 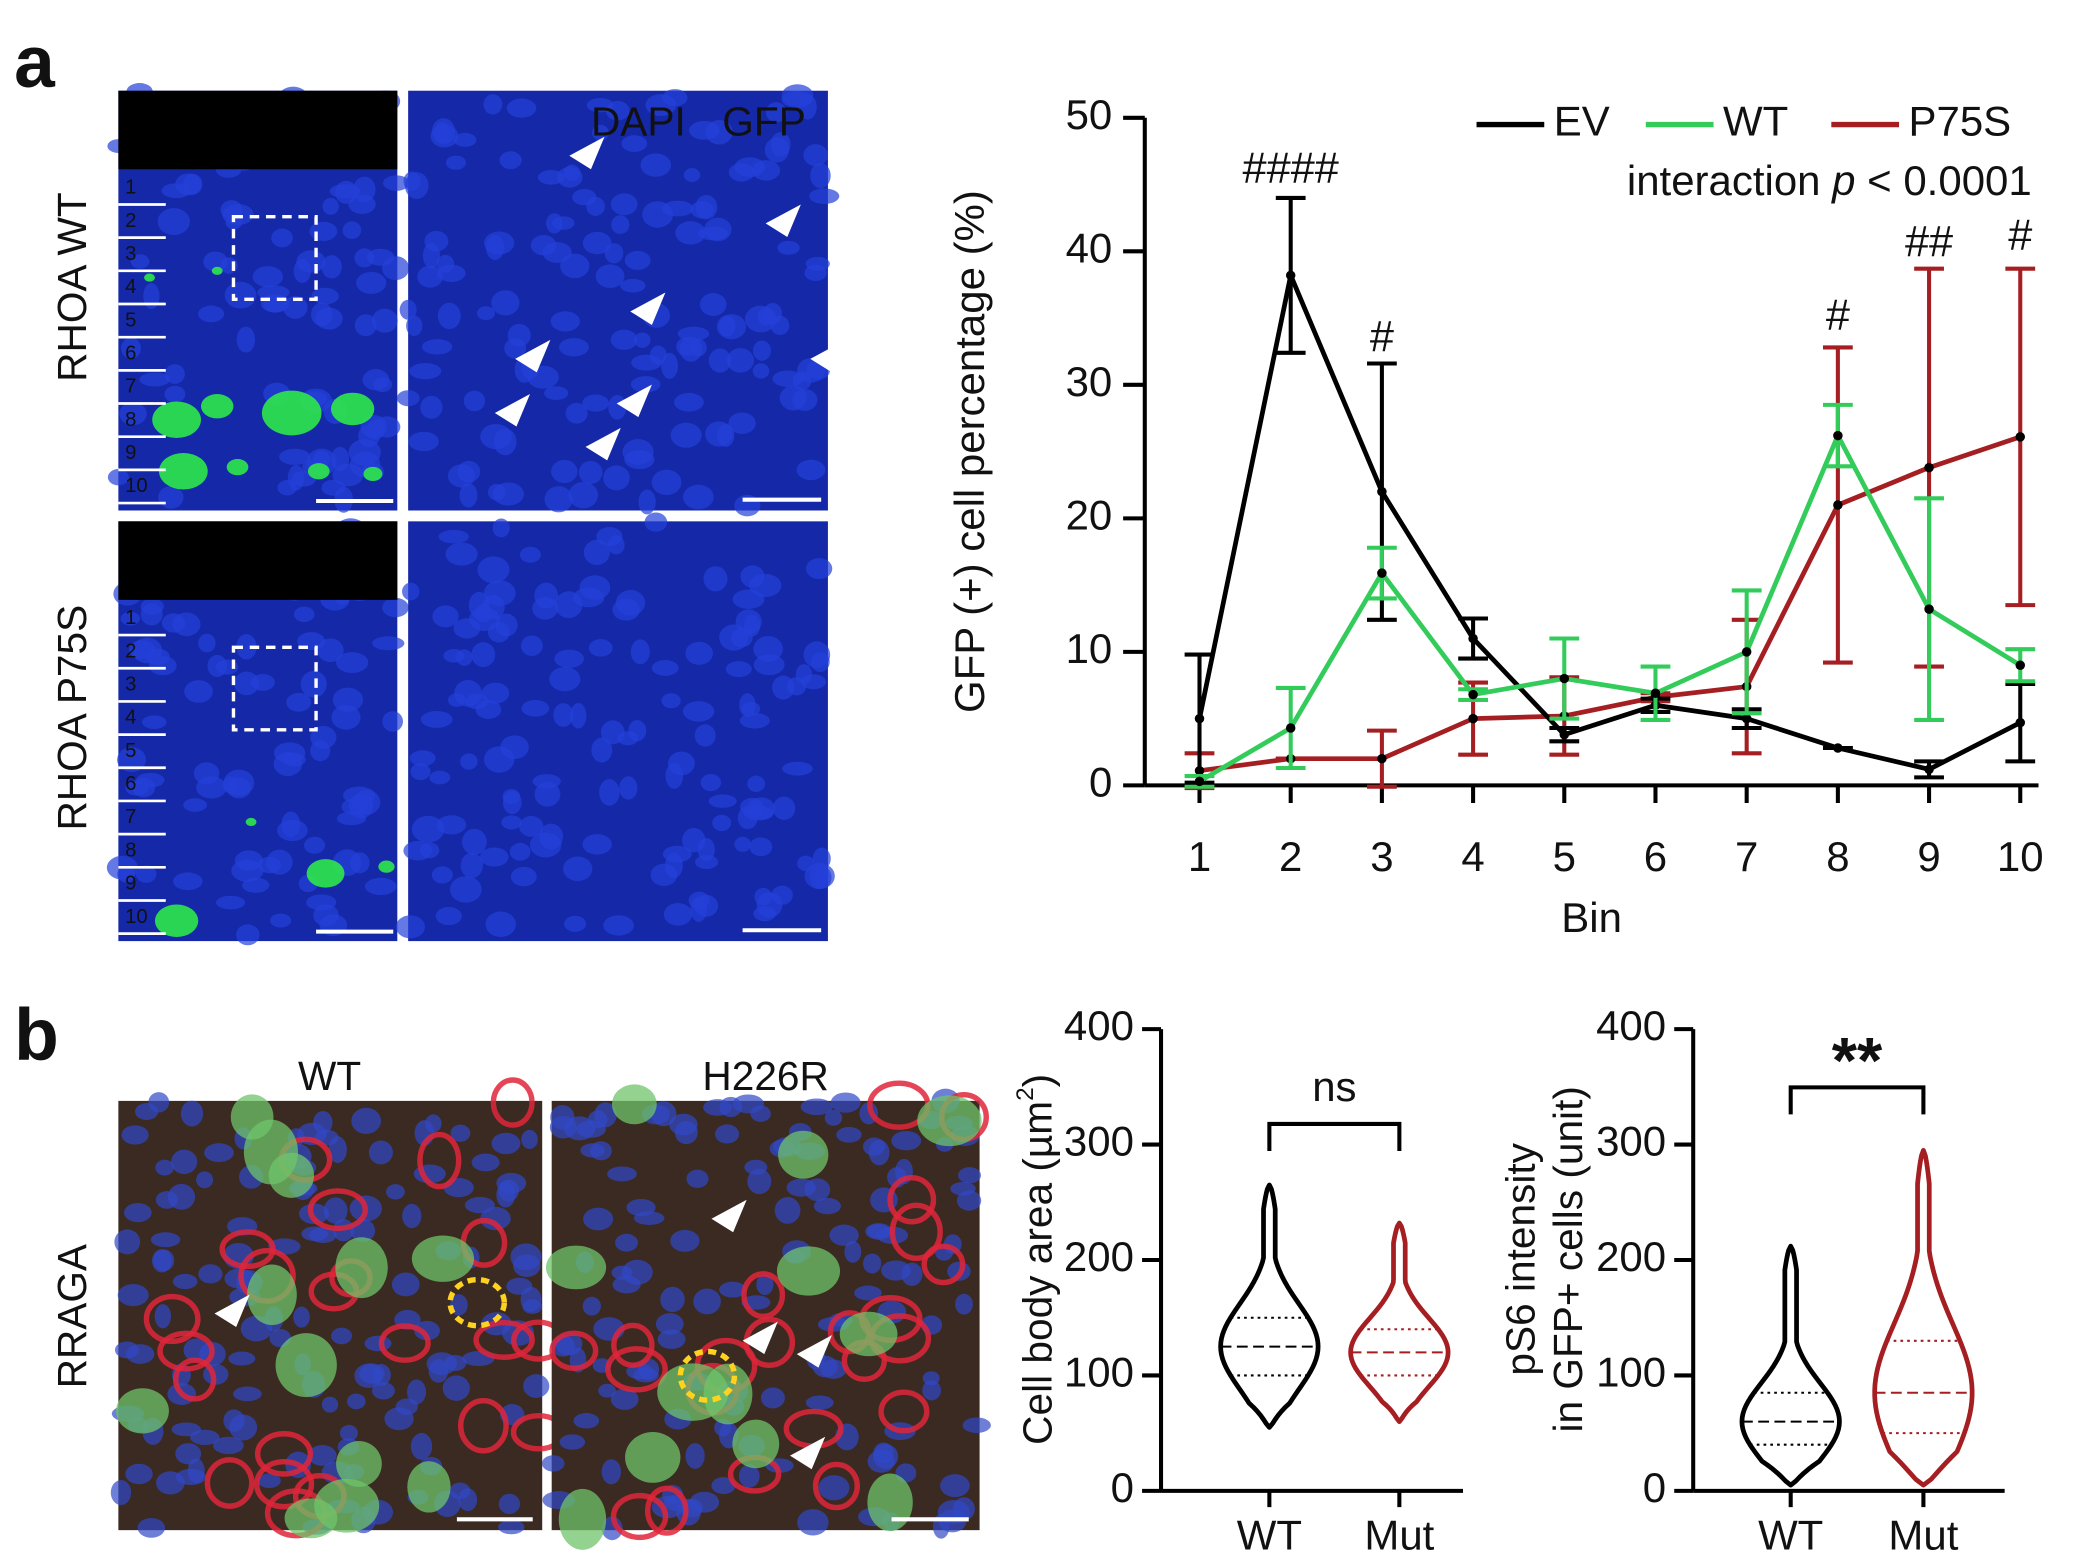 What do you see at coordinates (258, 560) in the screenshot?
I see `tissue-top` at bounding box center [258, 560].